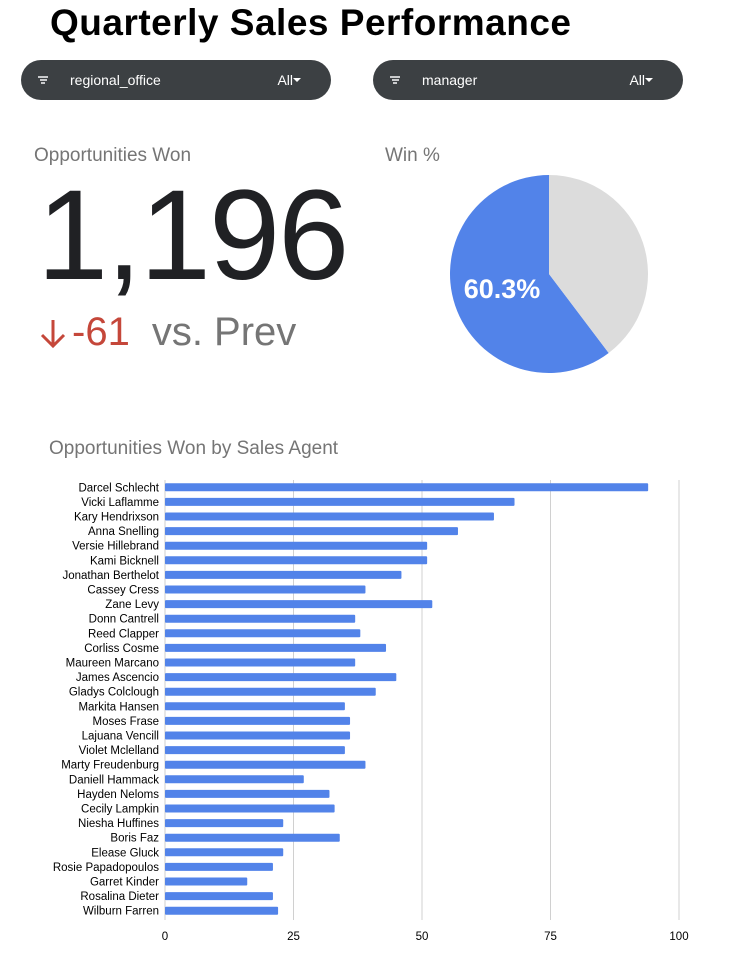  What do you see at coordinates (124, 561) in the screenshot?
I see `category-label: Kami Bicknell` at bounding box center [124, 561].